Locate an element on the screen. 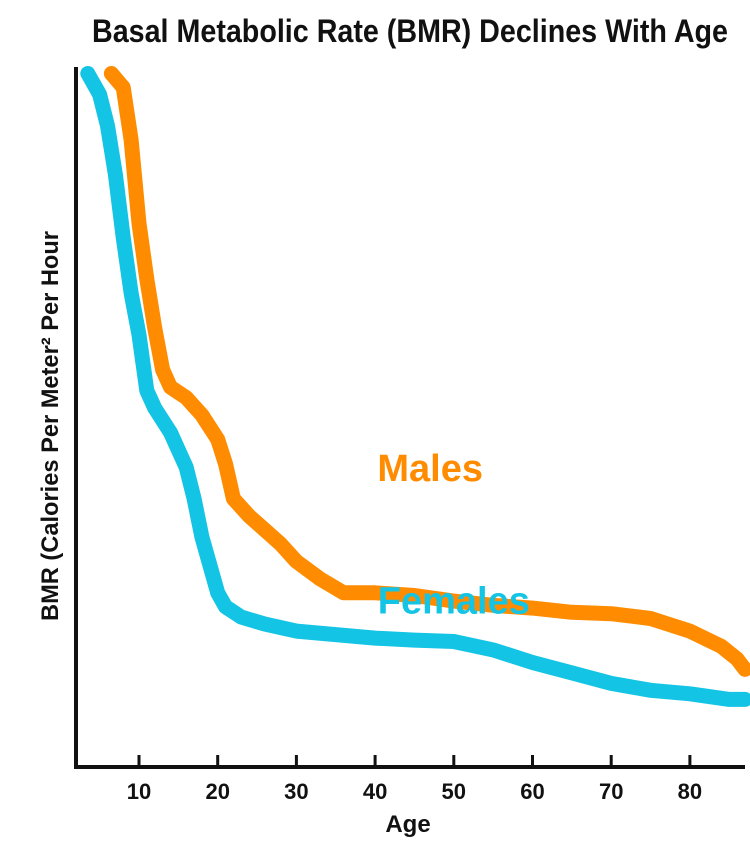 This screenshot has width=750, height=843. x-tick-label-20: 20 is located at coordinates (217, 791).